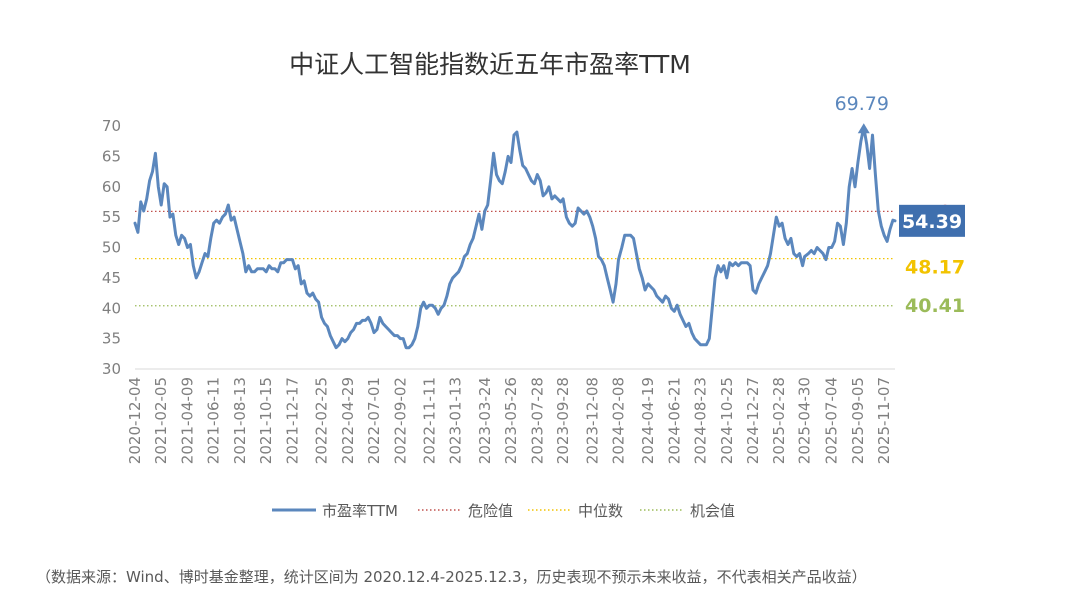 Image resolution: width=1080 pixels, height=610 pixels. I want to click on x-tick-label: 2021-12-17, so click(292, 420).